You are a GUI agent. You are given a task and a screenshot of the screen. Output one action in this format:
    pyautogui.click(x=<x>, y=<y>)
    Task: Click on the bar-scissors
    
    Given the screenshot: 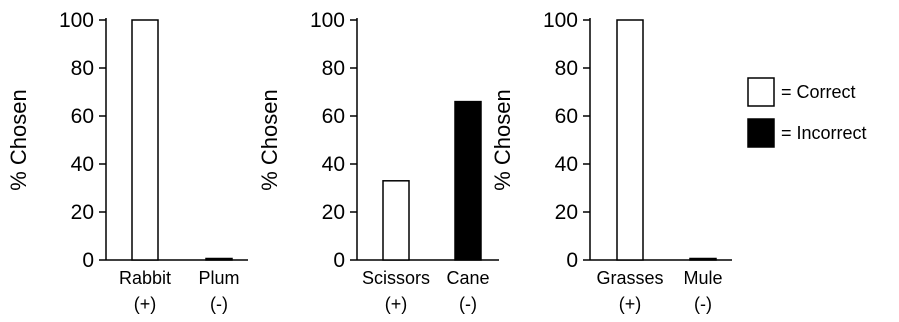 What is the action you would take?
    pyautogui.click(x=396, y=220)
    